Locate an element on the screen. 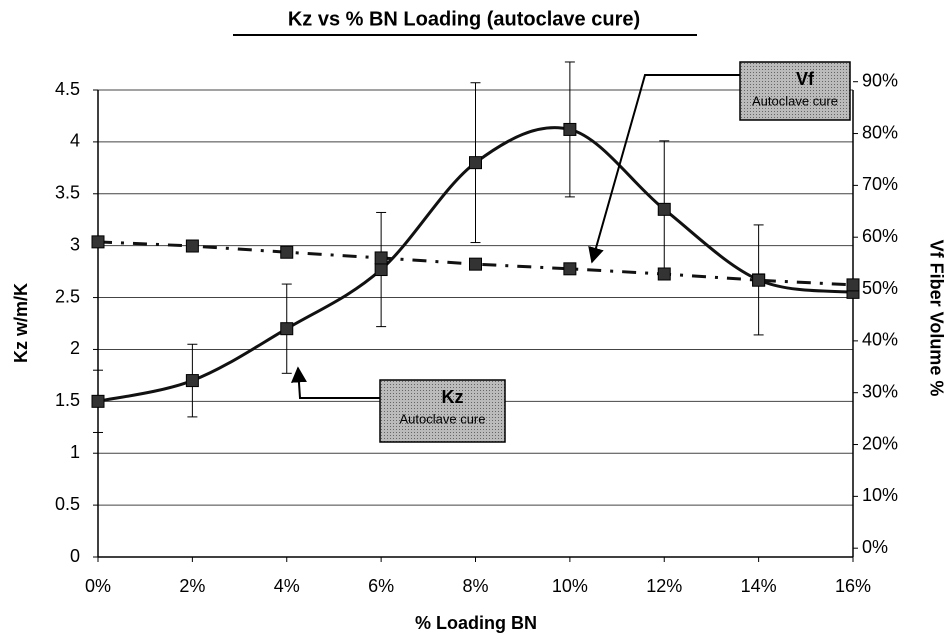  y-tick-label: 3 is located at coordinates (75, 244).